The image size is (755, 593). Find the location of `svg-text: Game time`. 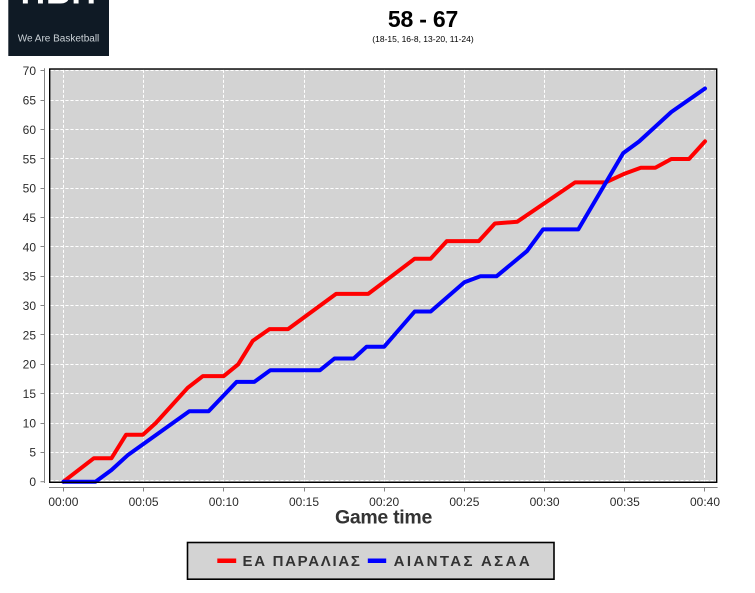

svg-text: Game time is located at coordinates (383, 517).